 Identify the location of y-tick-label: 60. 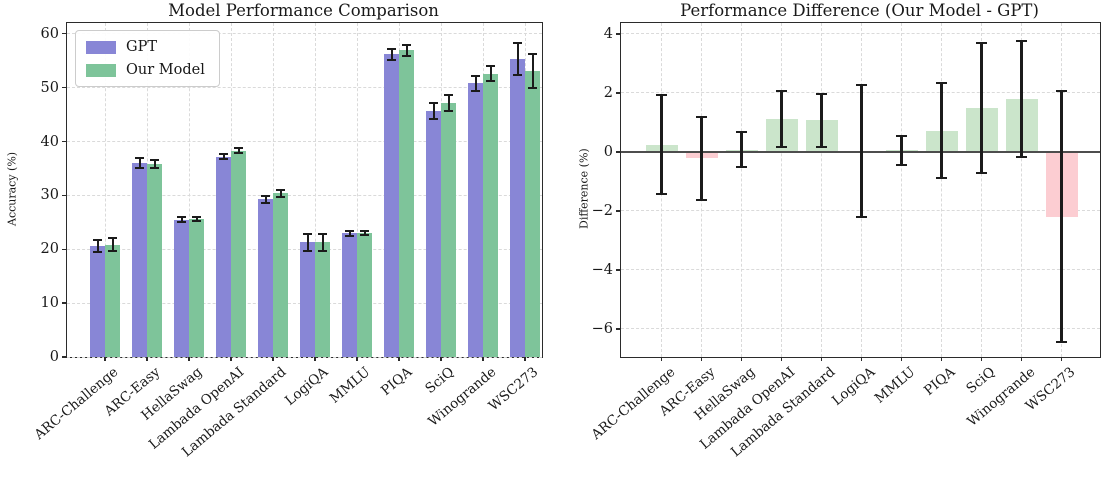
(49, 33).